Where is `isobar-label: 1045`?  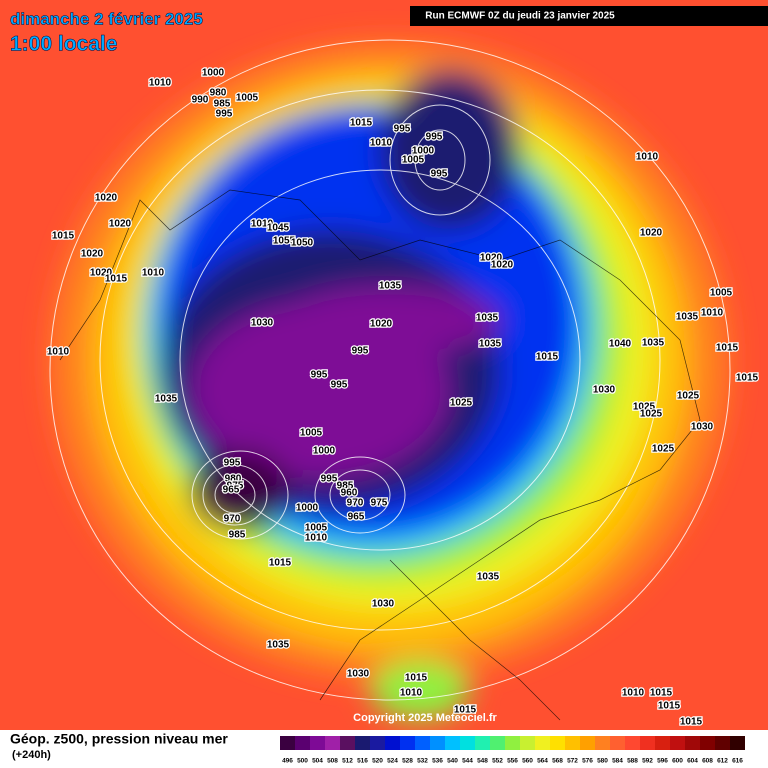 isobar-label: 1045 is located at coordinates (278, 228).